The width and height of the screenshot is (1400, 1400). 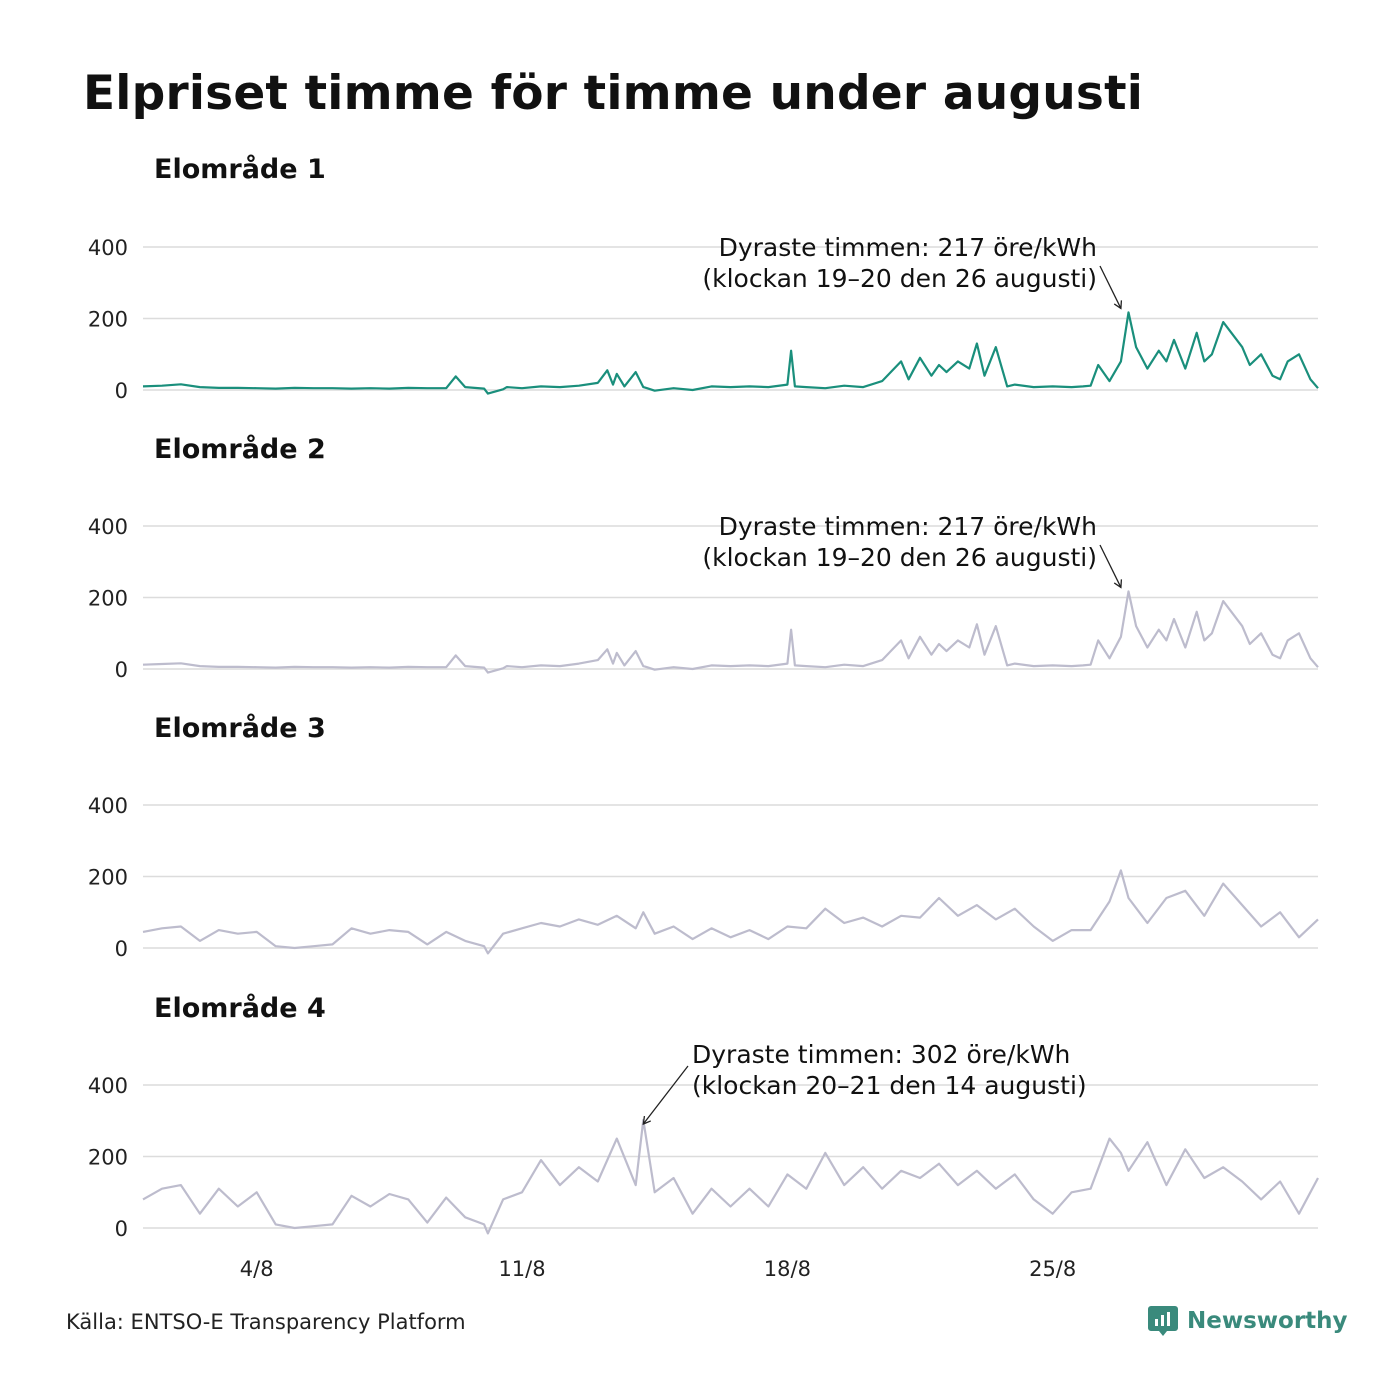 What do you see at coordinates (881, 1054) in the screenshot?
I see `annotation-text: Dyraste timmen: 302 öre/kWh` at bounding box center [881, 1054].